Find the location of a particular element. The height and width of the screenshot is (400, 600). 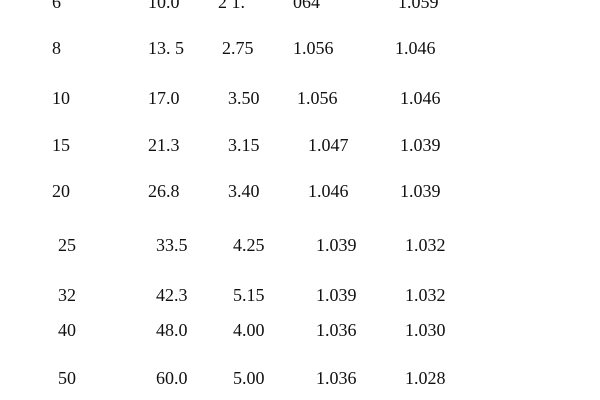

table-cell: 2.75 is located at coordinates (238, 48).